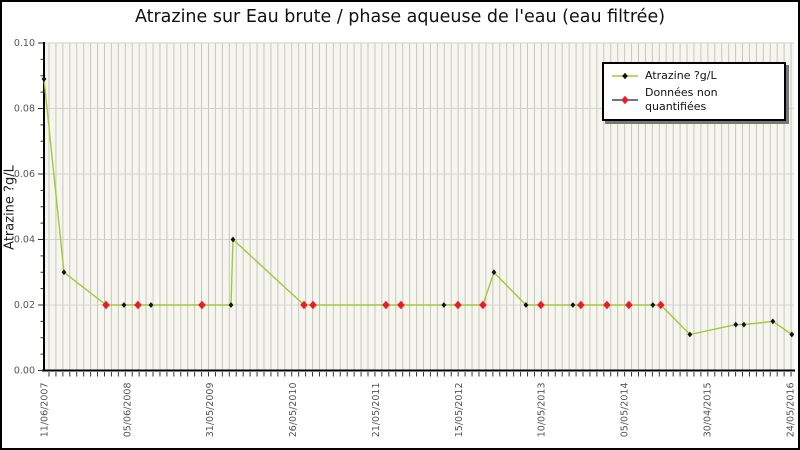 This screenshot has width=800, height=450. What do you see at coordinates (625, 76) in the screenshot?
I see `quantified-series-marker-icon` at bounding box center [625, 76].